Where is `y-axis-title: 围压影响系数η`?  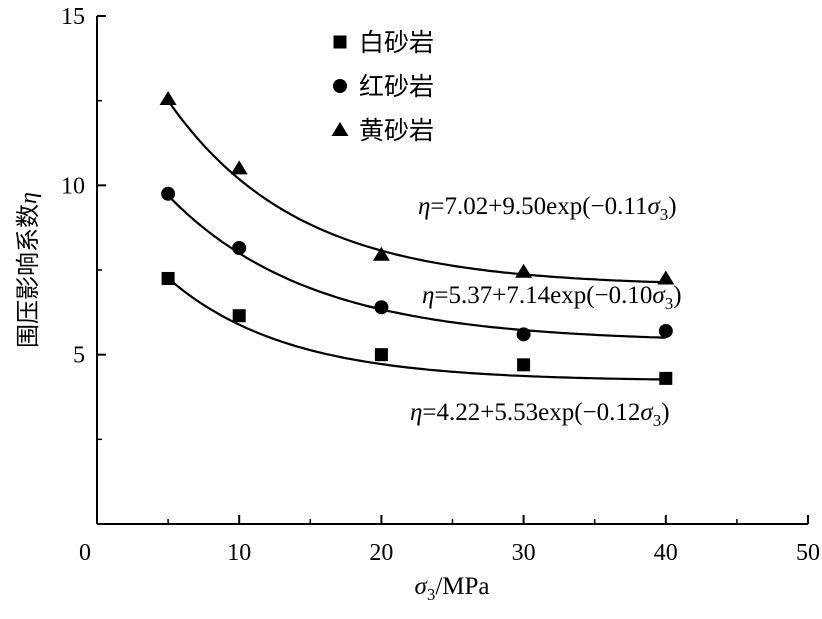 y-axis-title: 围压影响系数η is located at coordinates (28, 270).